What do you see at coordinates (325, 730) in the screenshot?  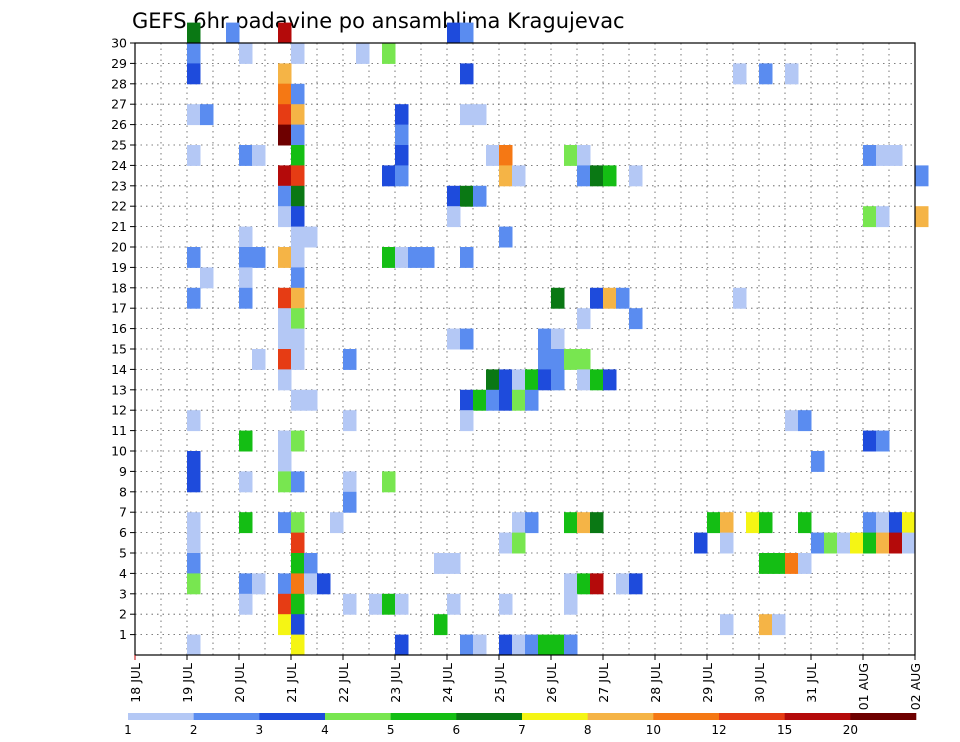 I see `legend-label: 4` at bounding box center [325, 730].